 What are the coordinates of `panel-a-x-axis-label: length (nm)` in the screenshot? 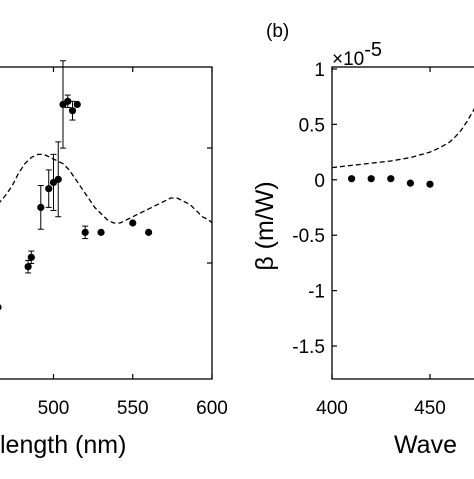 It's located at (63, 445).